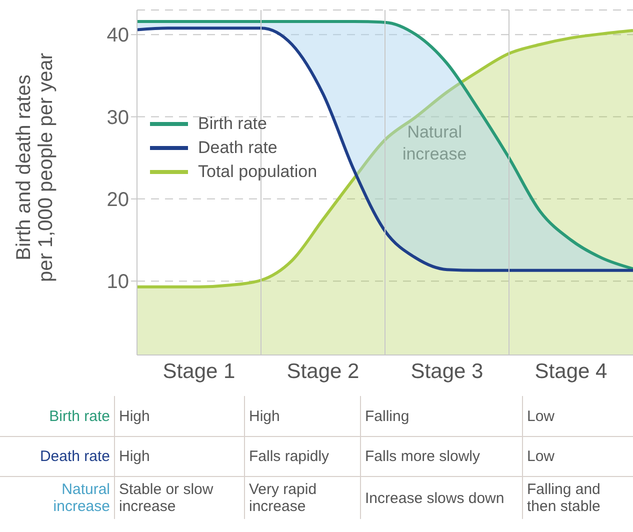  I want to click on x-tick-label: Stage 4, so click(571, 371).